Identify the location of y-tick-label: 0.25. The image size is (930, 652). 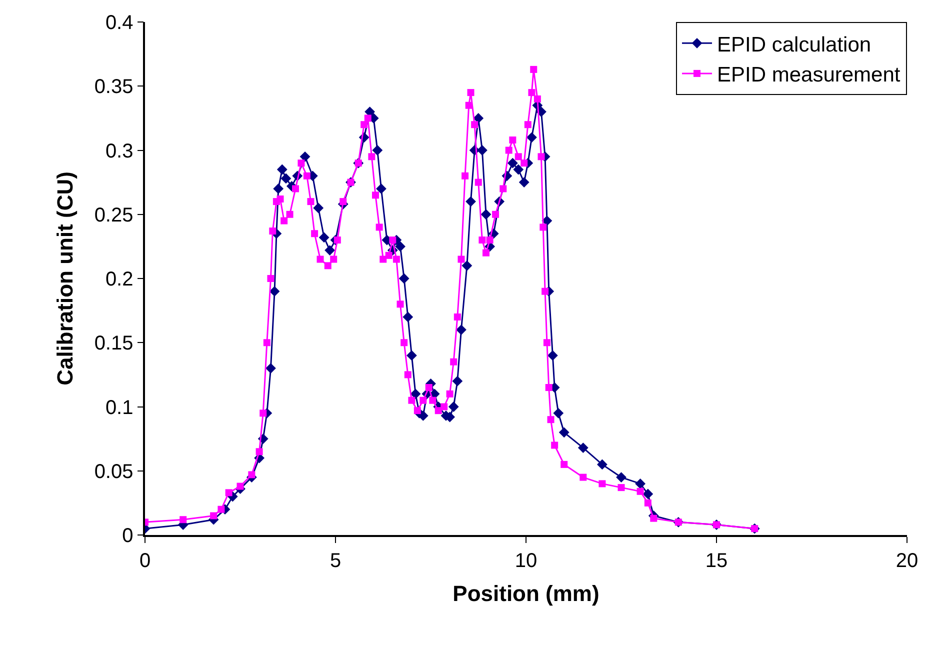
(114, 215).